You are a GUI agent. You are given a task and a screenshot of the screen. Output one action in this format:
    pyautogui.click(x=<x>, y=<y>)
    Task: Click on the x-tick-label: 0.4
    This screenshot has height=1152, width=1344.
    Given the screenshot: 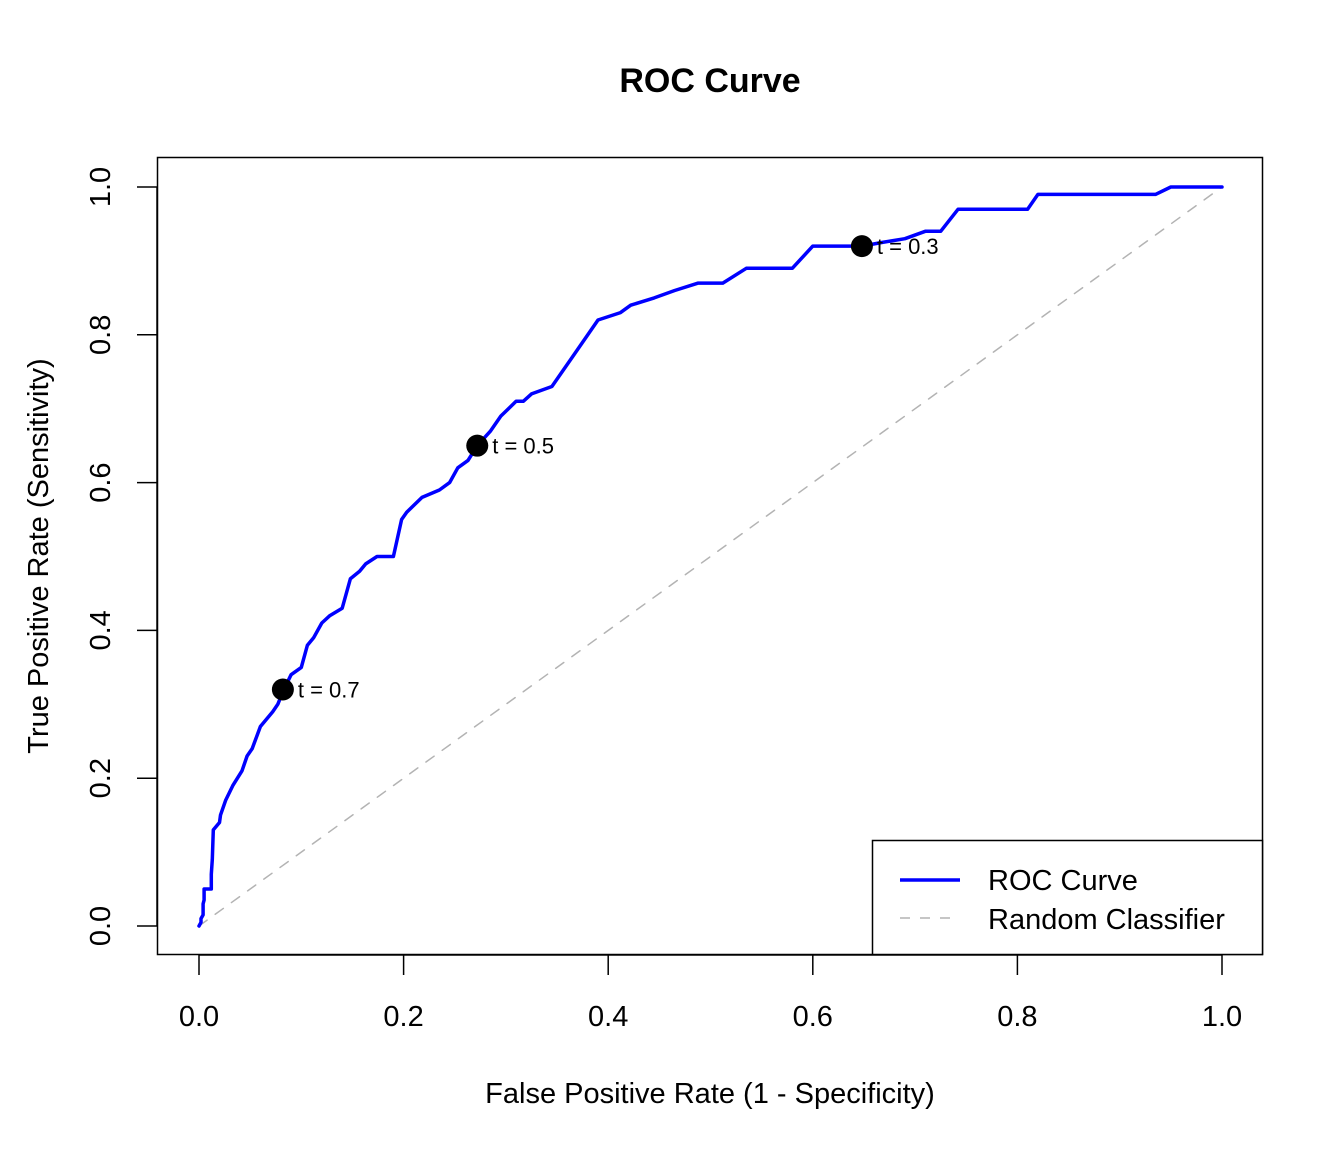 What is the action you would take?
    pyautogui.click(x=608, y=1017)
    